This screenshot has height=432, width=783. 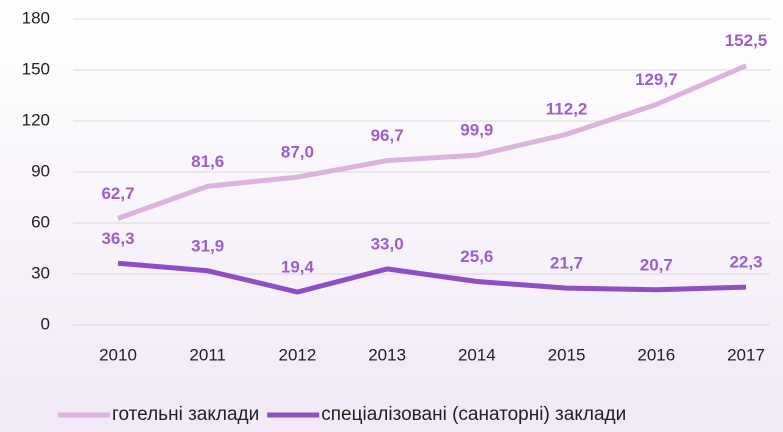 I want to click on data-label: 152,5, so click(x=746, y=40).